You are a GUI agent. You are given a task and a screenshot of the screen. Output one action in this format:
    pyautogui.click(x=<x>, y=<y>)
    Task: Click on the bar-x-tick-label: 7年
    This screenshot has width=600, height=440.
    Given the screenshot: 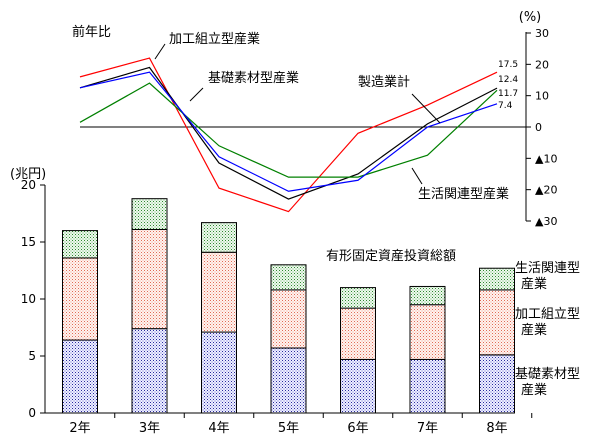 What is the action you would take?
    pyautogui.click(x=427, y=428)
    